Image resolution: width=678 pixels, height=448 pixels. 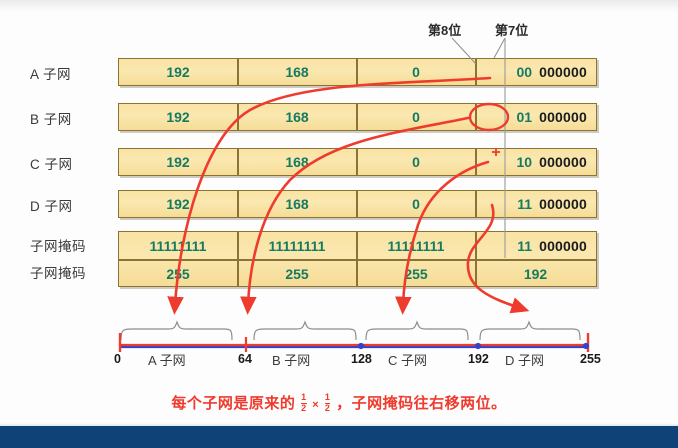 I want to click on segment-braces, so click(x=350, y=330).